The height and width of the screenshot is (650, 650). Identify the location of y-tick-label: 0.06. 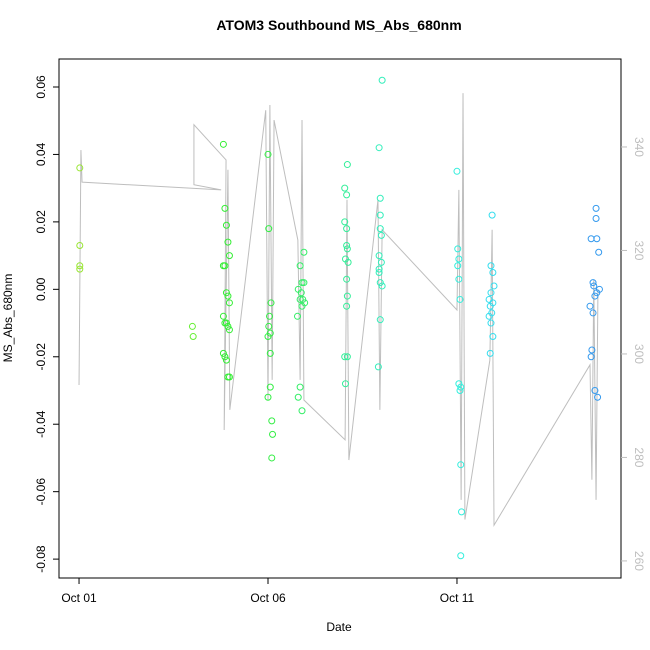
(41, 87).